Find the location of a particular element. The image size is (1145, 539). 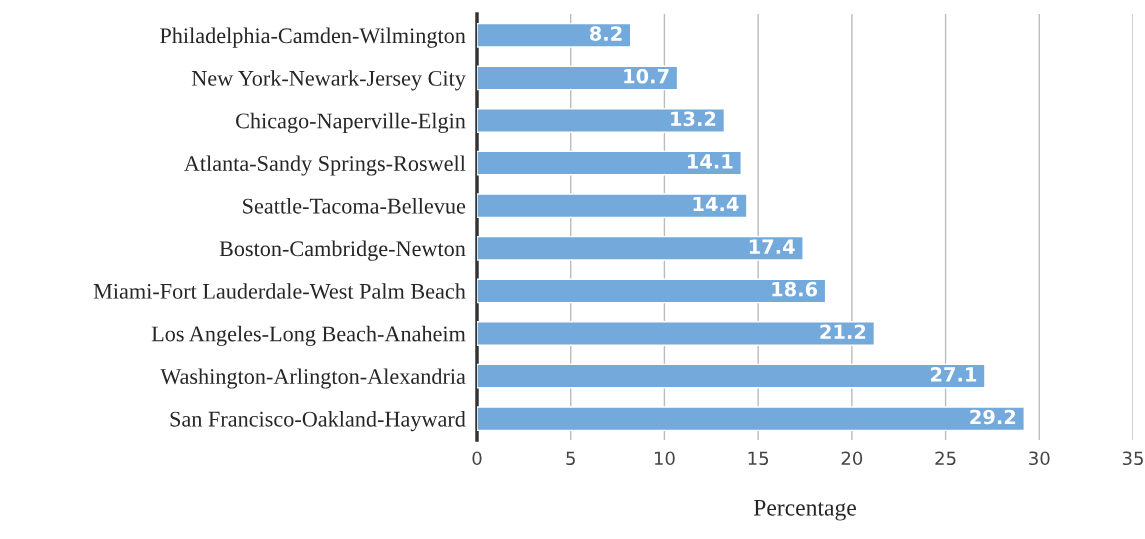

data-label: 14.4 is located at coordinates (716, 204).